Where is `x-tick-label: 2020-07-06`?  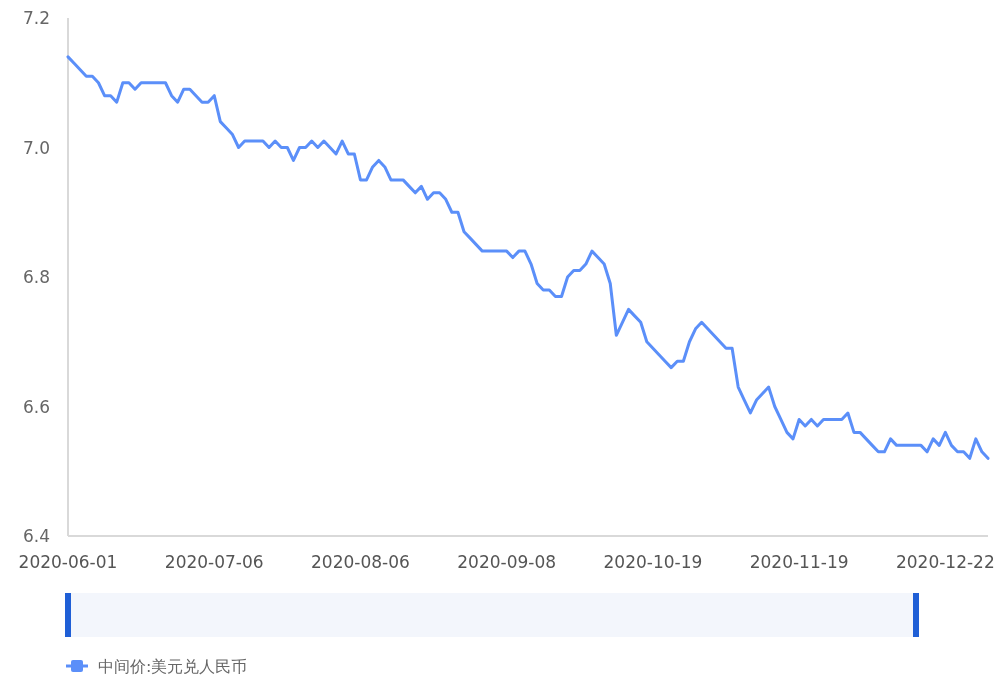 x-tick-label: 2020-07-06 is located at coordinates (214, 562).